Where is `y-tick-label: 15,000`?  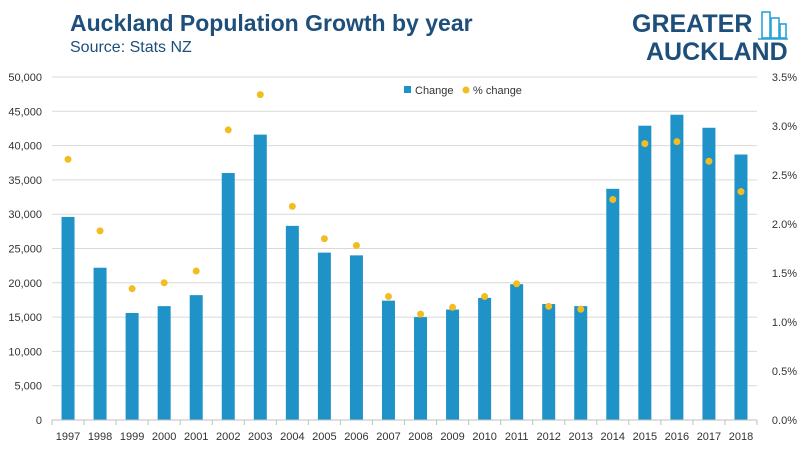
y-tick-label: 15,000 is located at coordinates (25, 318).